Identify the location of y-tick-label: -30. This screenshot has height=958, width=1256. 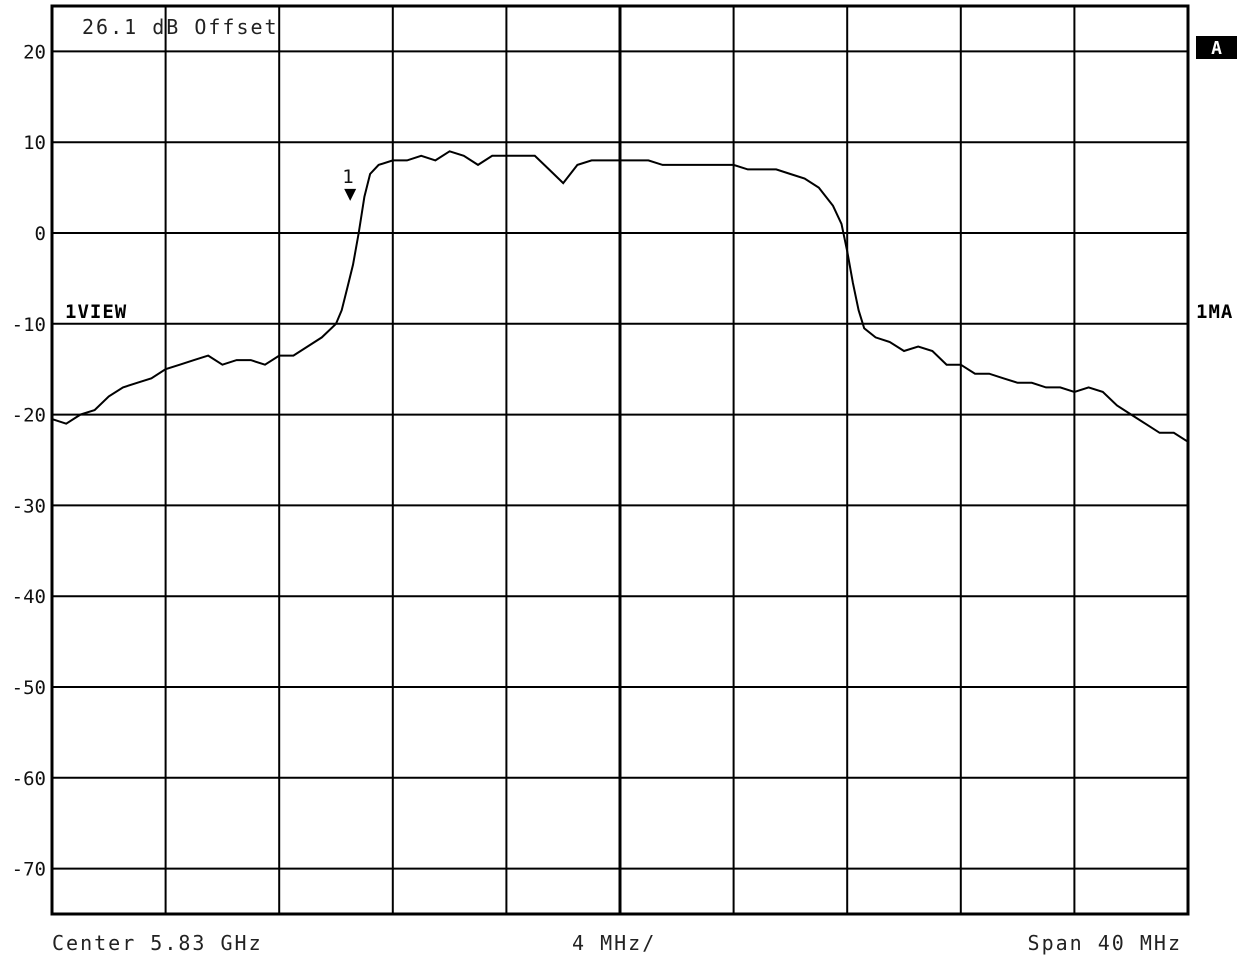
(29, 506).